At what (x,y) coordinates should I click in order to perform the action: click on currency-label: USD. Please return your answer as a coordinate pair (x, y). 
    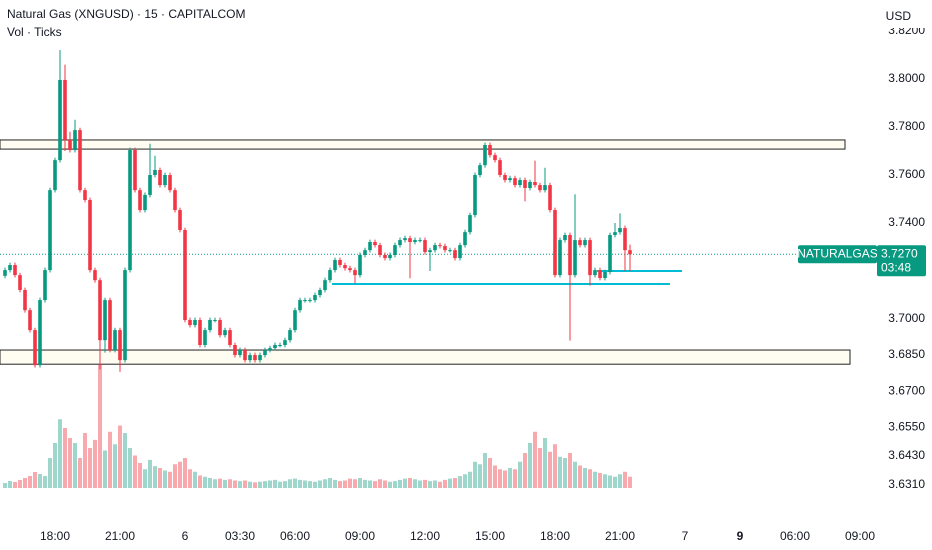
    Looking at the image, I should click on (899, 16).